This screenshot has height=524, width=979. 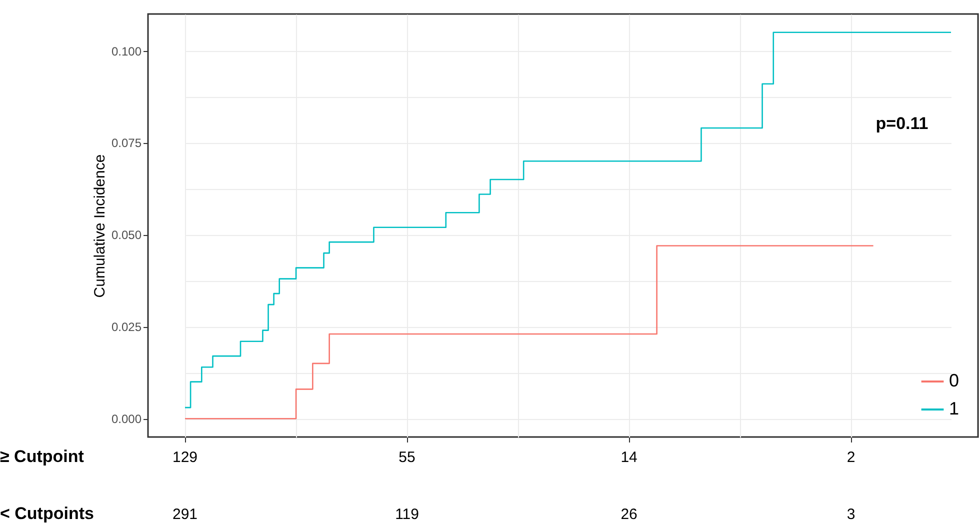 I want to click on y-axis-title: Cumulative Incidence, so click(x=99, y=226).